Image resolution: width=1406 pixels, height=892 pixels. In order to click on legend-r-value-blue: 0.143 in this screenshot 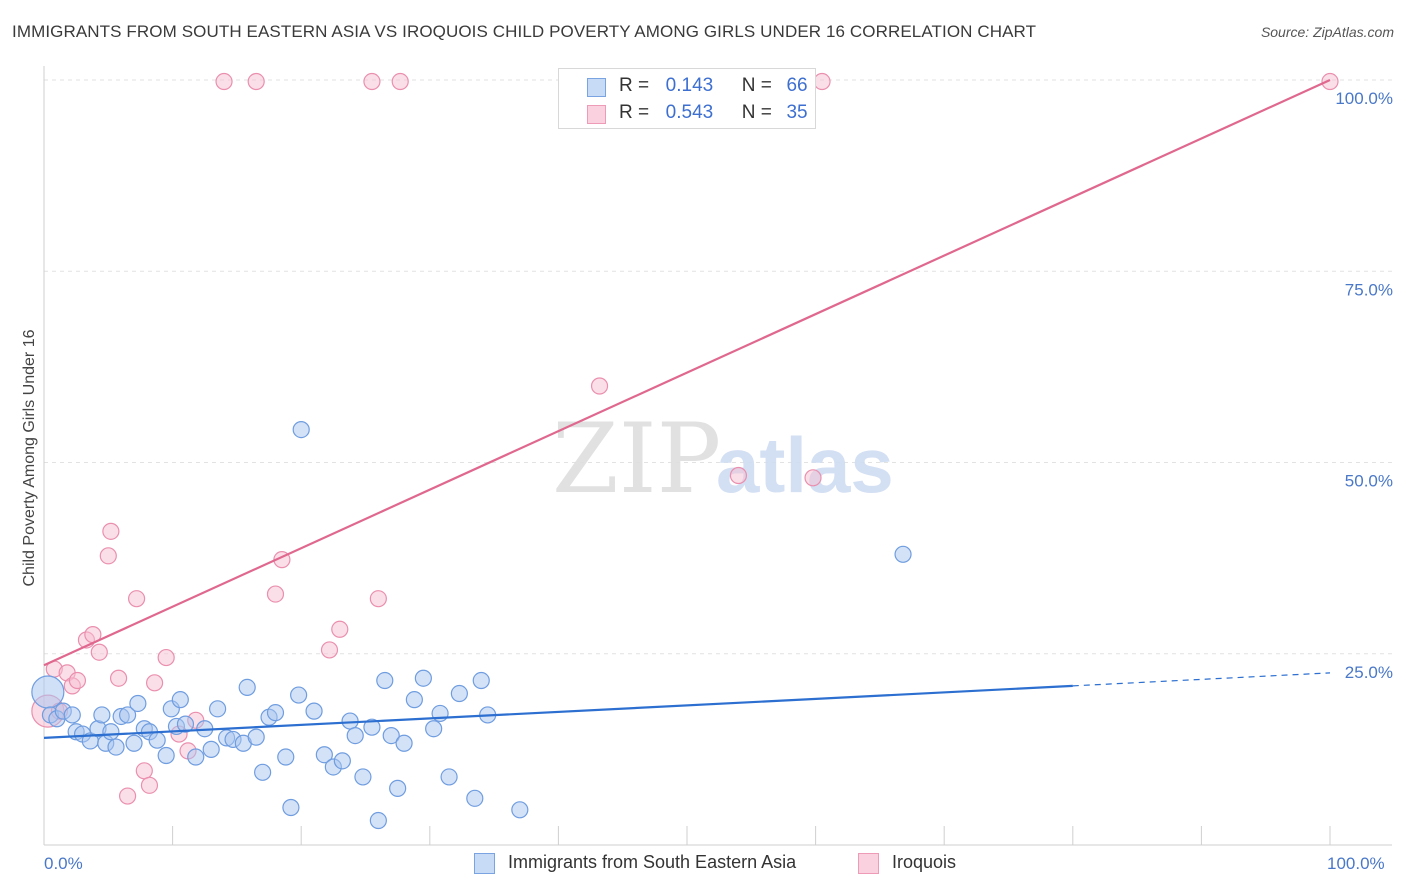, I will do `click(689, 85)`.